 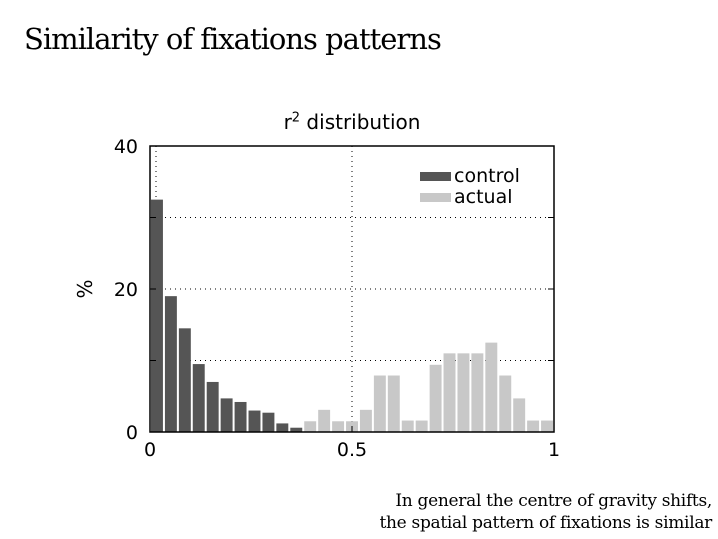 I want to click on chart-title: r2 distribution, so click(x=352, y=122).